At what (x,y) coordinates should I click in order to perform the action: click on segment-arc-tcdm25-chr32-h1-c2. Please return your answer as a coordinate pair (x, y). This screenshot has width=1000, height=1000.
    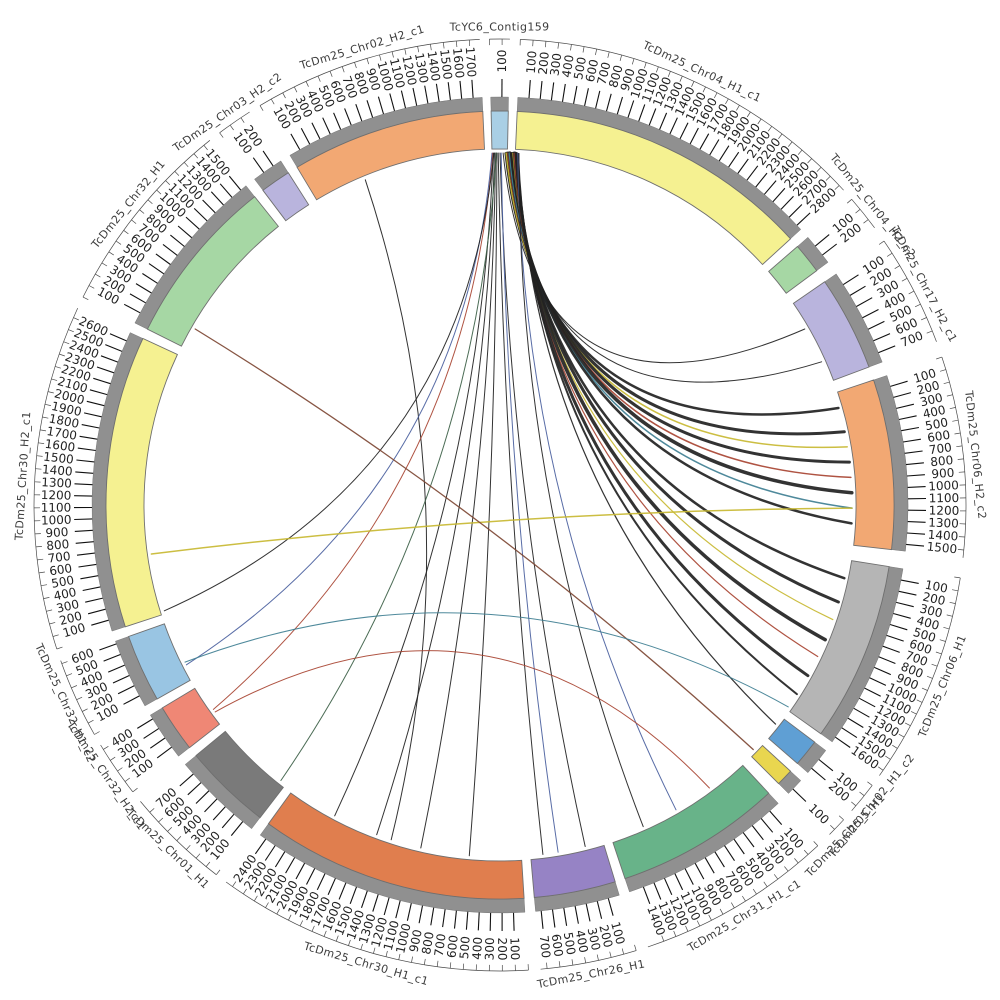
    Looking at the image, I should click on (159, 661).